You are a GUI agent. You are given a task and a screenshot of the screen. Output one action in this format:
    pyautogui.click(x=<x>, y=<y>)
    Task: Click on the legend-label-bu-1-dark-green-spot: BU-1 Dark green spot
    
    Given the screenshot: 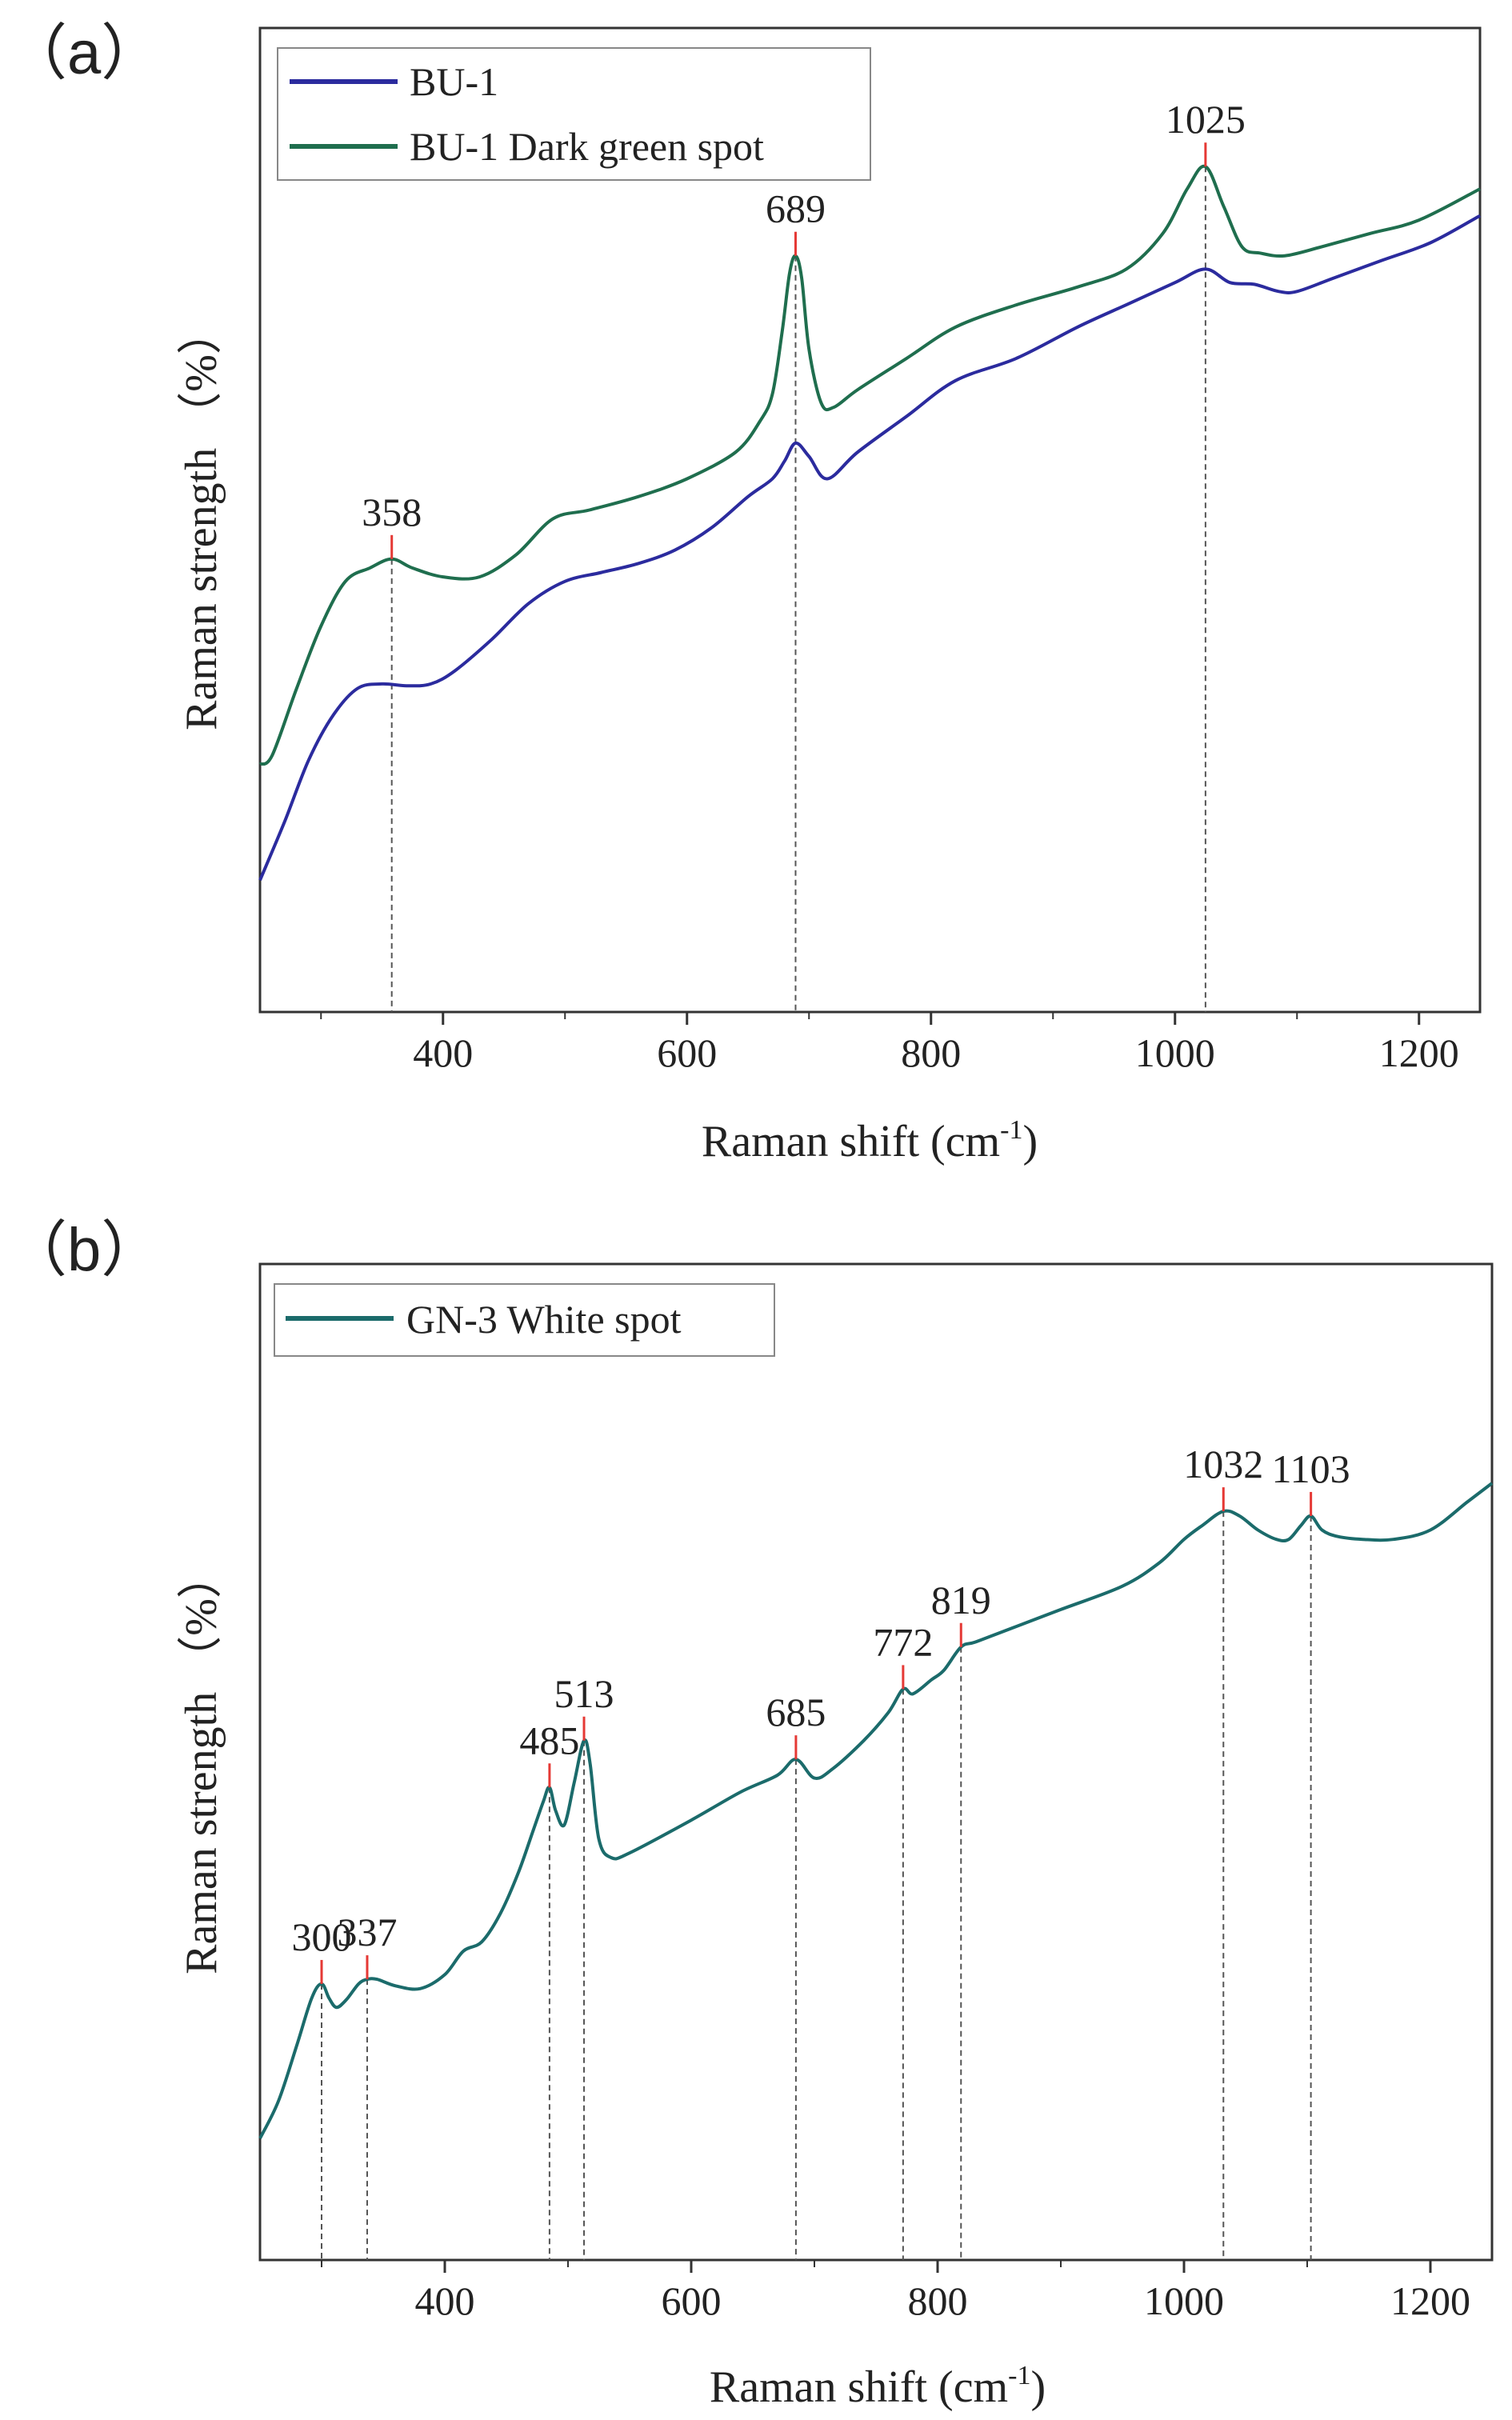 What is the action you would take?
    pyautogui.click(x=587, y=146)
    